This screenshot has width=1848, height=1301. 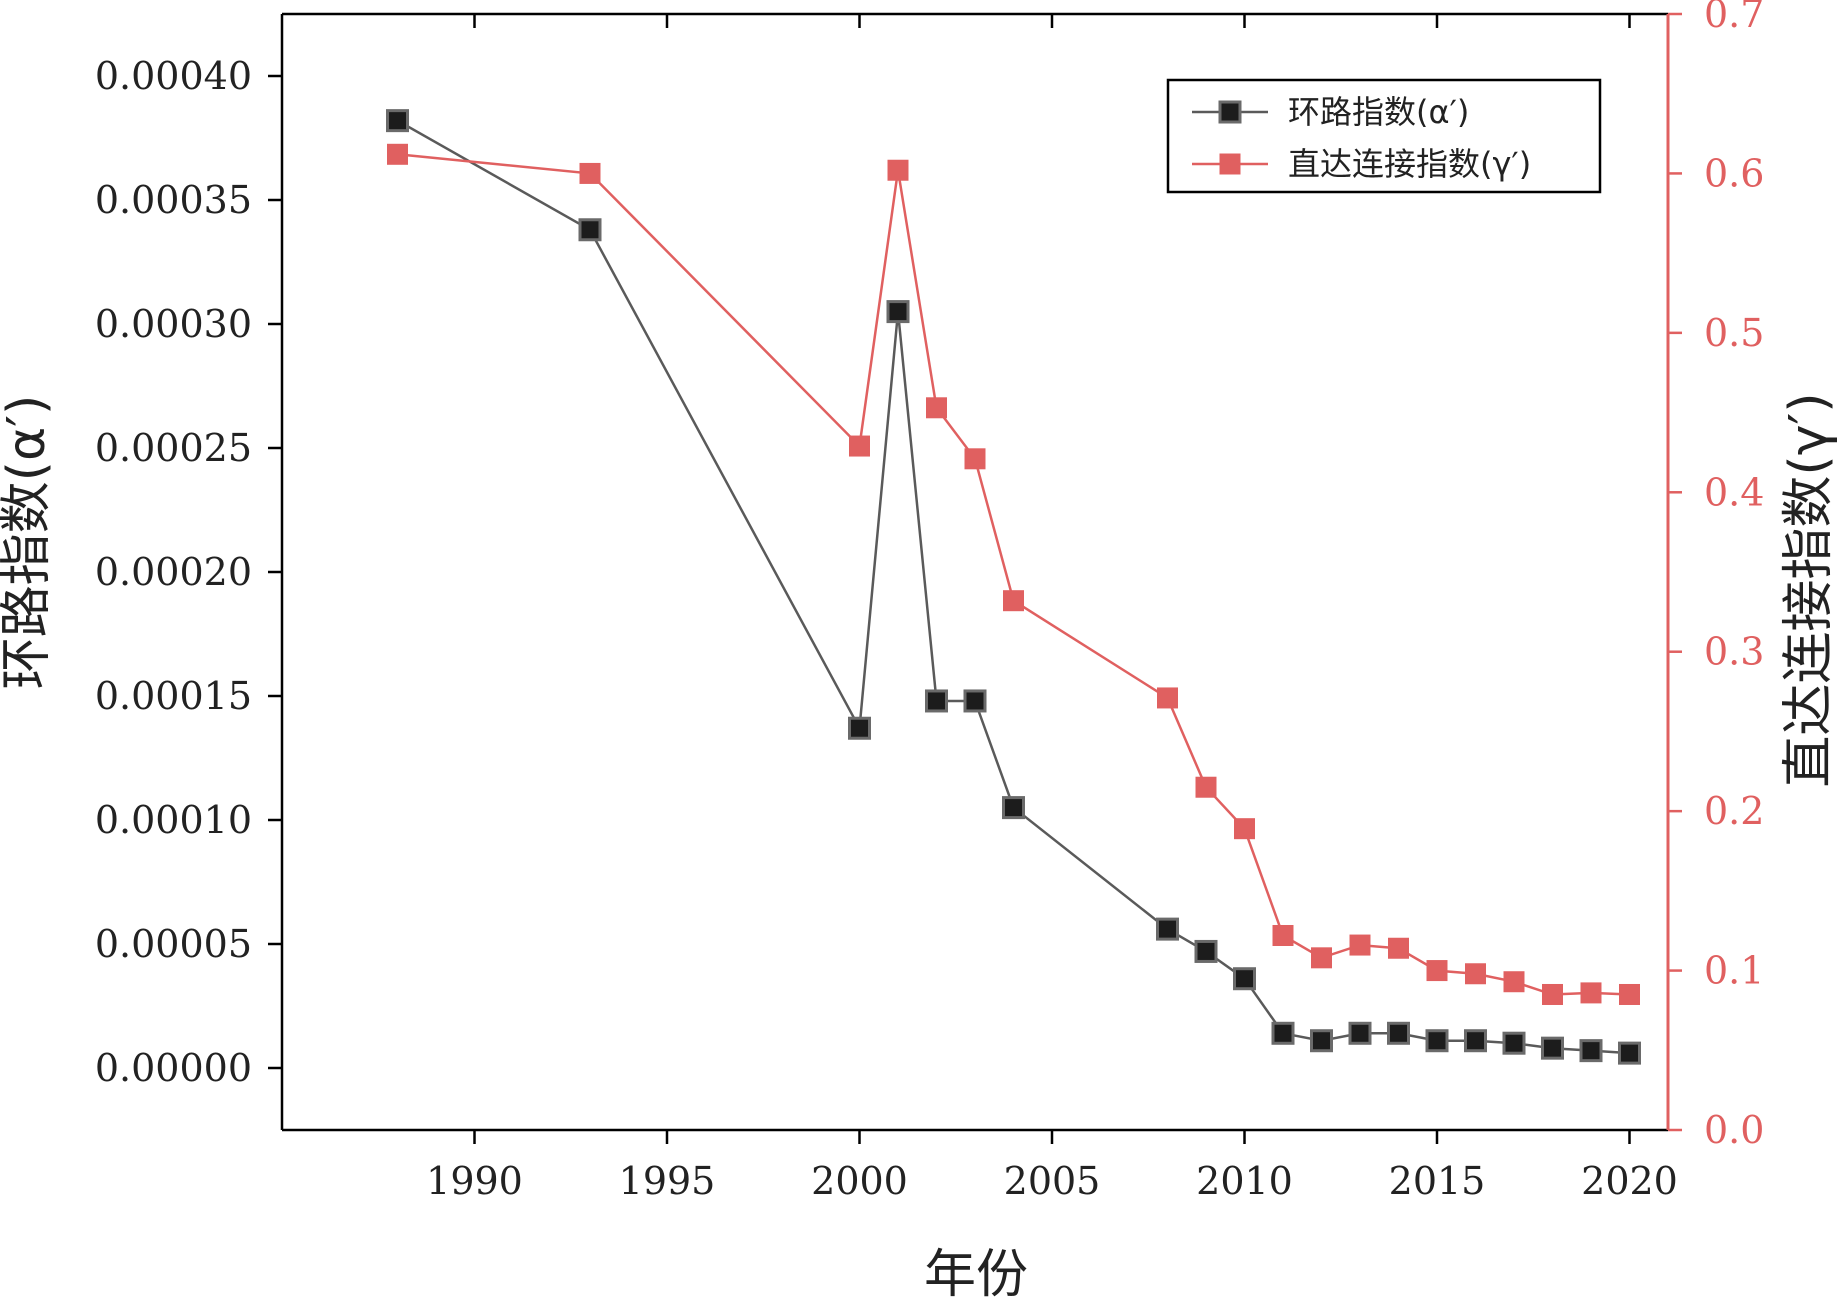 I want to click on y-right-tick-label: 0.6, so click(x=1734, y=173).